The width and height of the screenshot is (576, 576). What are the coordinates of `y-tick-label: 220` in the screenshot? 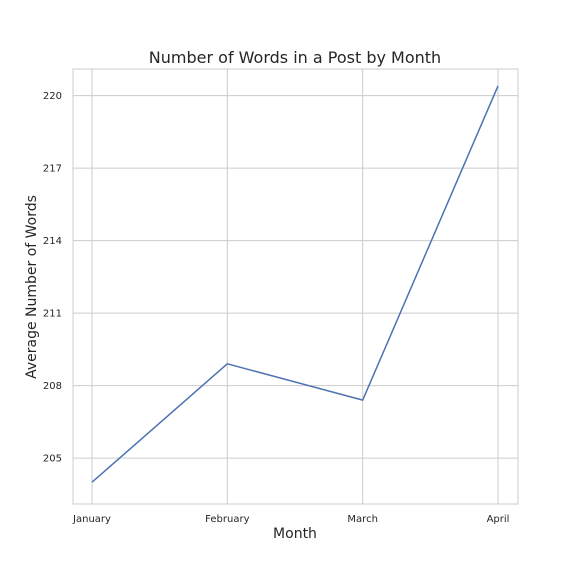 It's located at (52, 96).